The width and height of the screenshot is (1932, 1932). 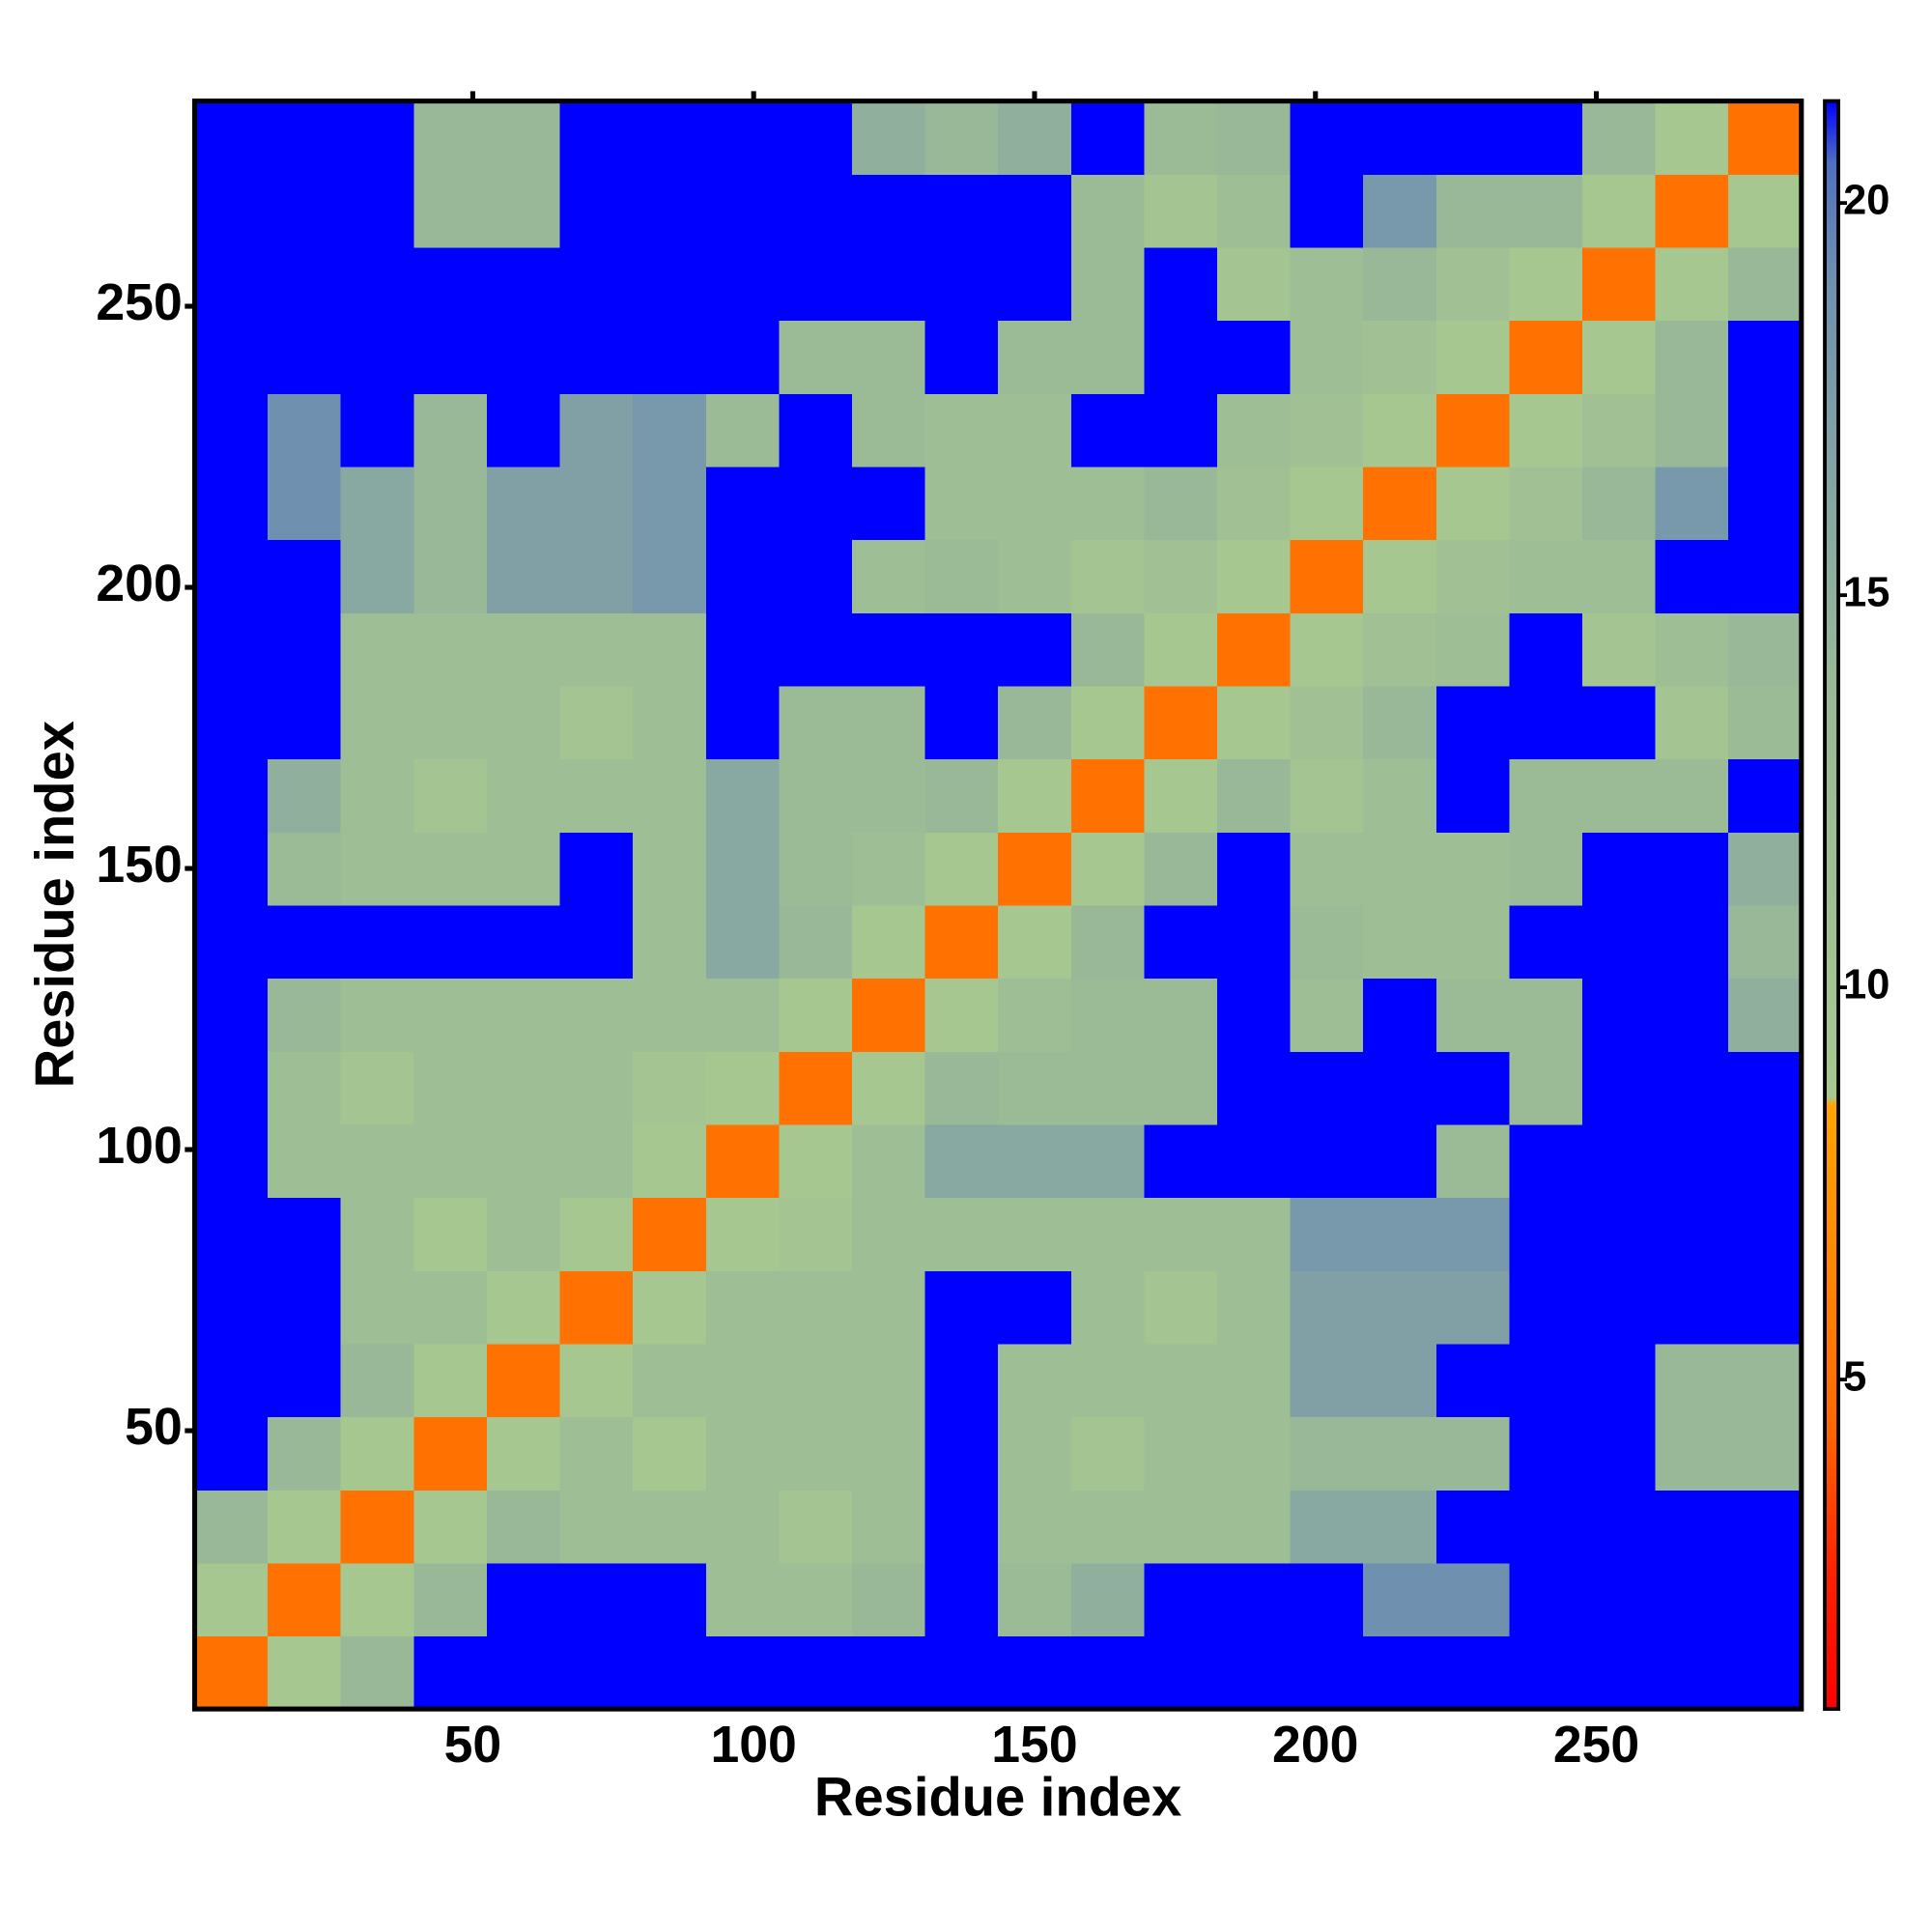 What do you see at coordinates (997, 1797) in the screenshot?
I see `x-axis-label: Residue index` at bounding box center [997, 1797].